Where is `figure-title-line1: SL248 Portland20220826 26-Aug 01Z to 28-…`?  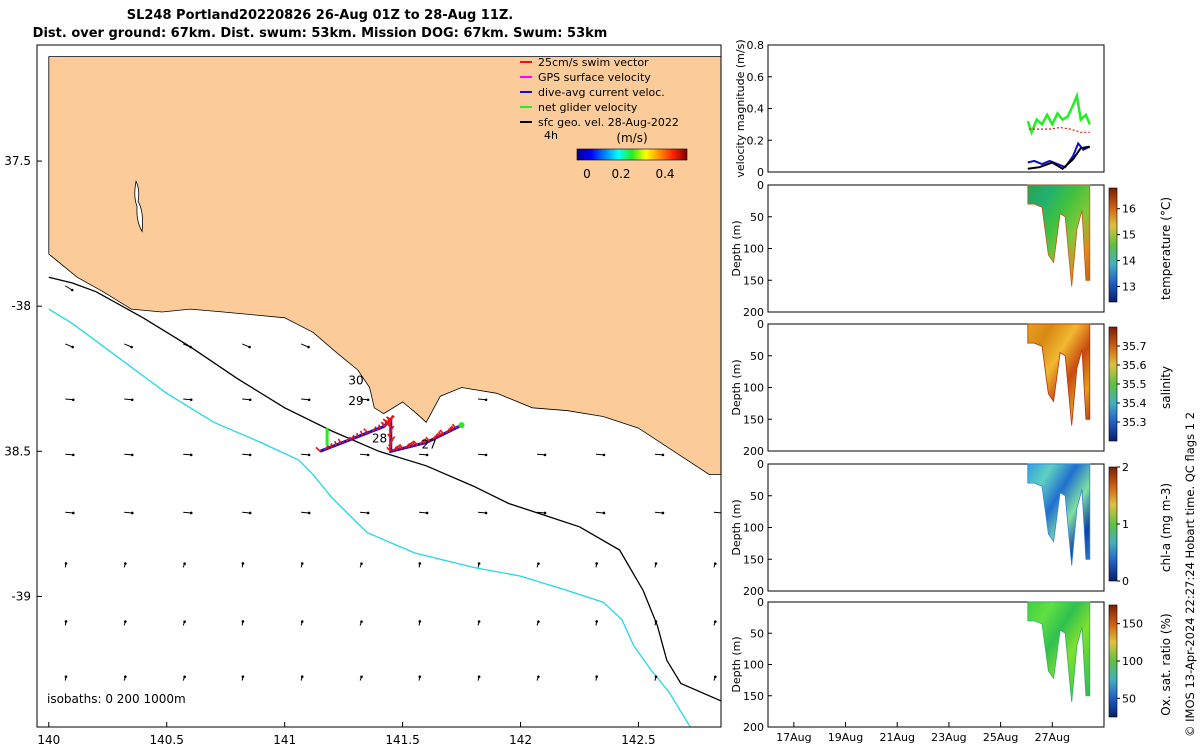
figure-title-line1: SL248 Portland20220826 26-Aug 01Z to 28-… is located at coordinates (320, 15).